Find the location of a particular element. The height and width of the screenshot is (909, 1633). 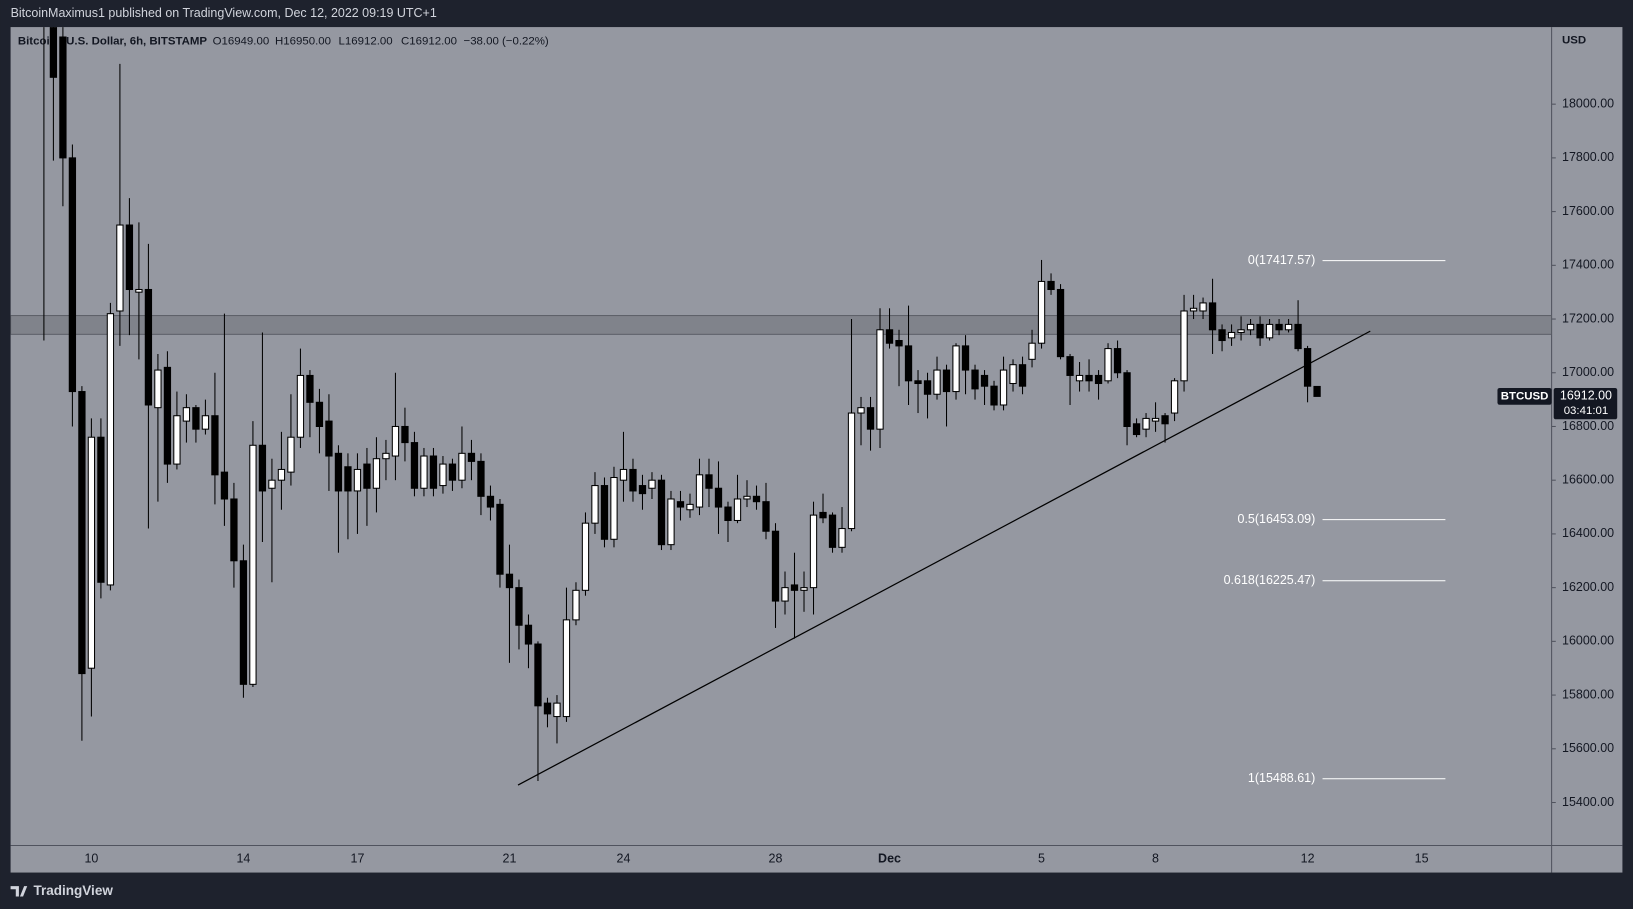

x-tick-label: 17 is located at coordinates (357, 858).